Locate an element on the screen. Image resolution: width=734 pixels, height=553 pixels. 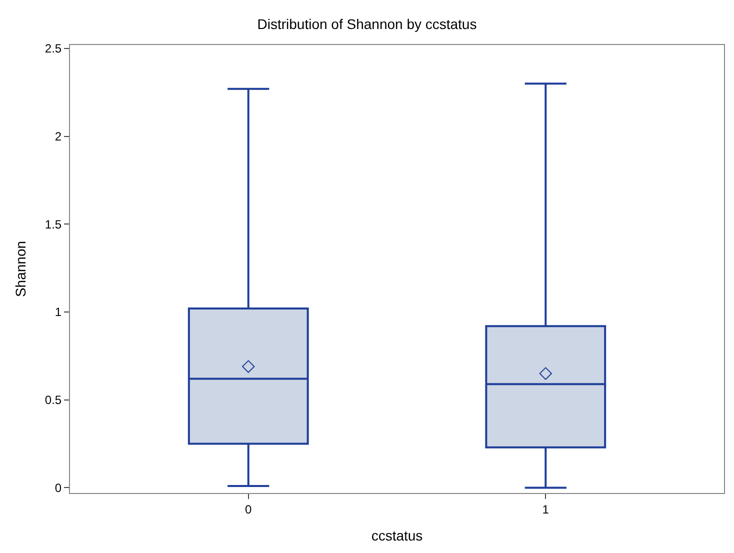
y-tick-label: 2 is located at coordinates (58, 137).